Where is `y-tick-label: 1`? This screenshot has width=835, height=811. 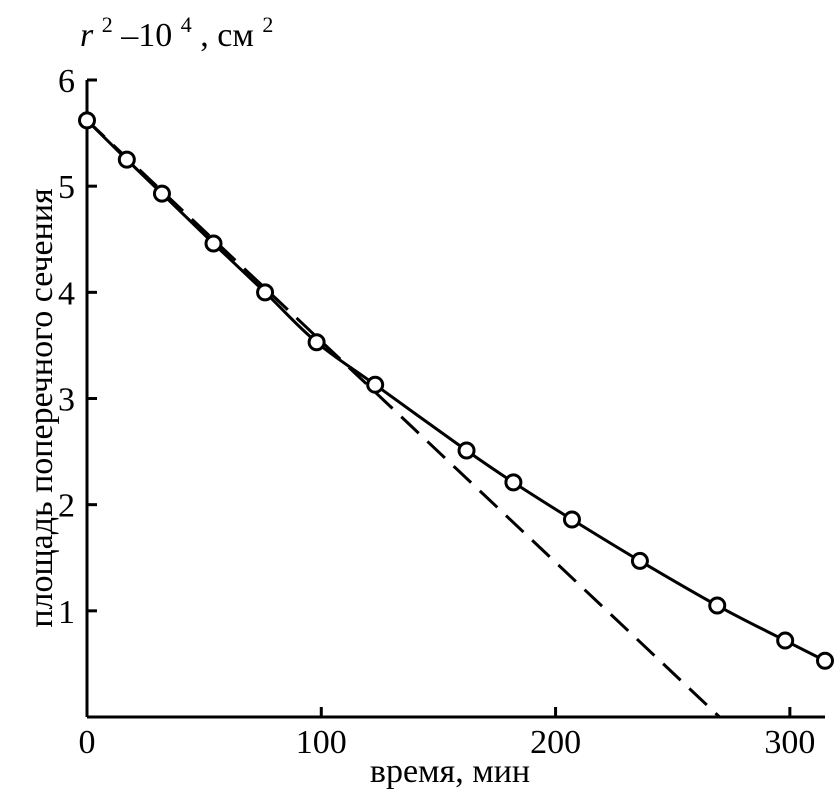 y-tick-label: 1 is located at coordinates (66, 612).